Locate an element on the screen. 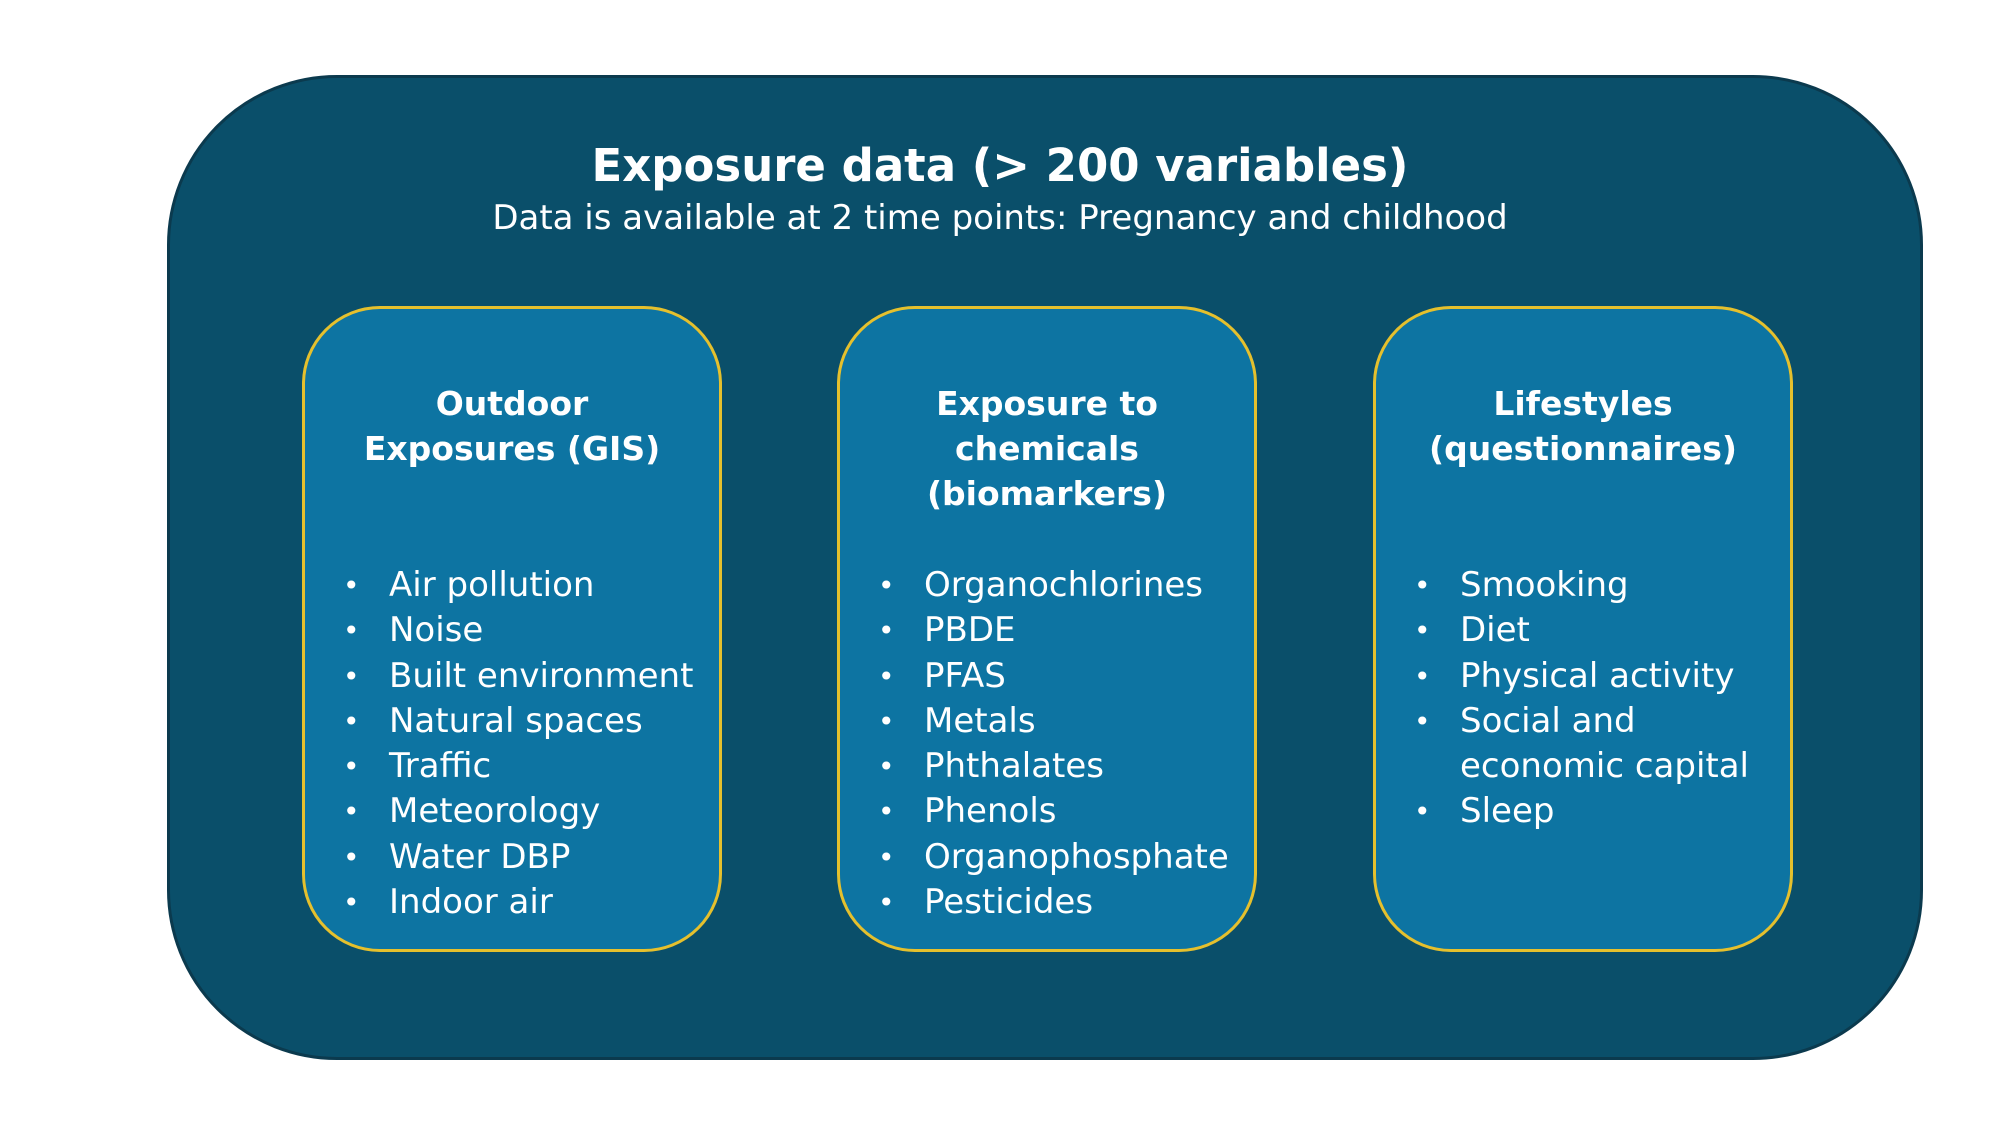  list-item-label: Phenols is located at coordinates (990, 811).